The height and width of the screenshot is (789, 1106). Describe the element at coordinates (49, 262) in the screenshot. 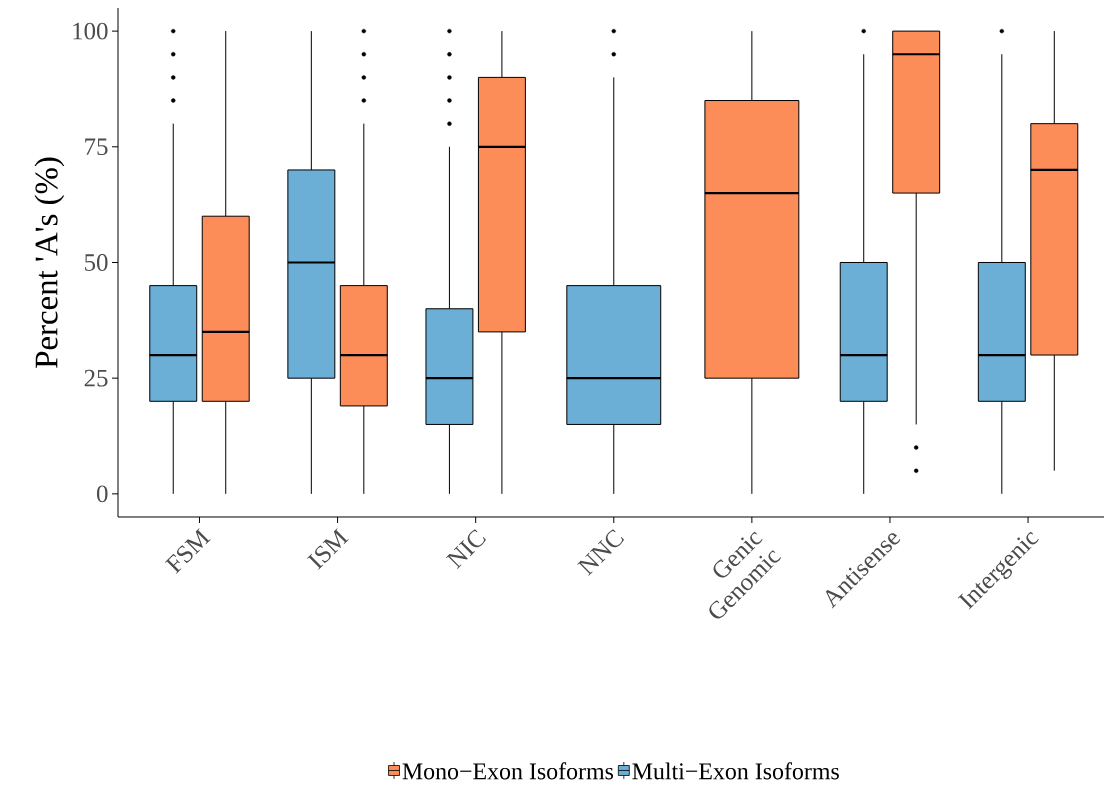

I see `y-axis-title: Percent 'A's (%)` at that location.